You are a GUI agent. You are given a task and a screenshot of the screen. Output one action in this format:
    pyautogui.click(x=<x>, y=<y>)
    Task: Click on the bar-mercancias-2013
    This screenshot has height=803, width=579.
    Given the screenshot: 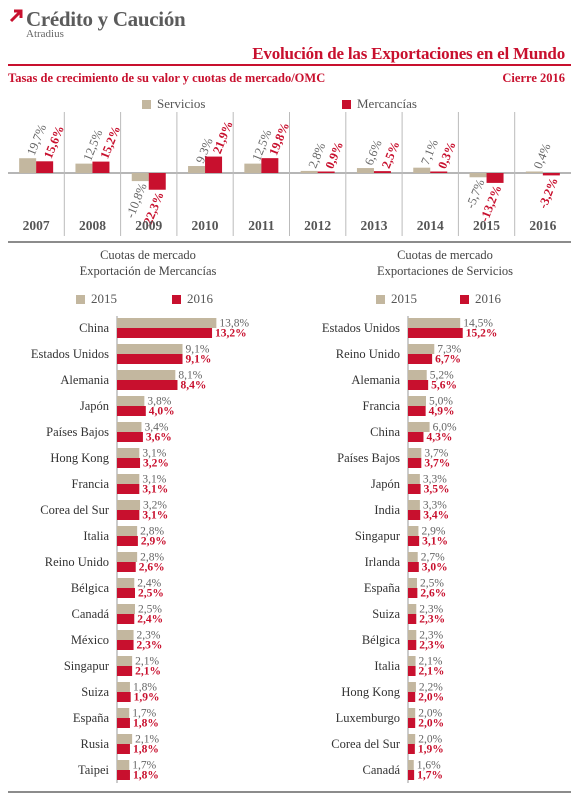 What is the action you would take?
    pyautogui.click(x=382, y=172)
    